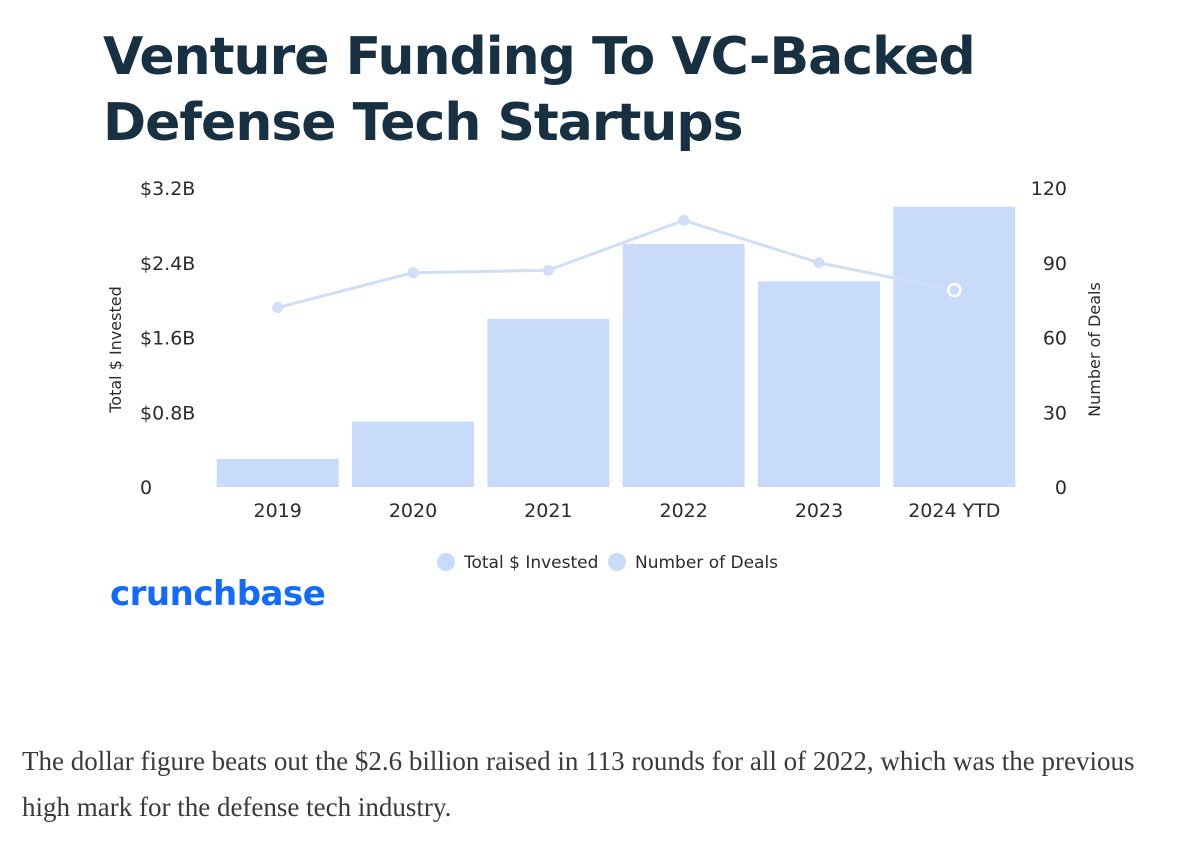  I want to click on bar-2020, so click(413, 454).